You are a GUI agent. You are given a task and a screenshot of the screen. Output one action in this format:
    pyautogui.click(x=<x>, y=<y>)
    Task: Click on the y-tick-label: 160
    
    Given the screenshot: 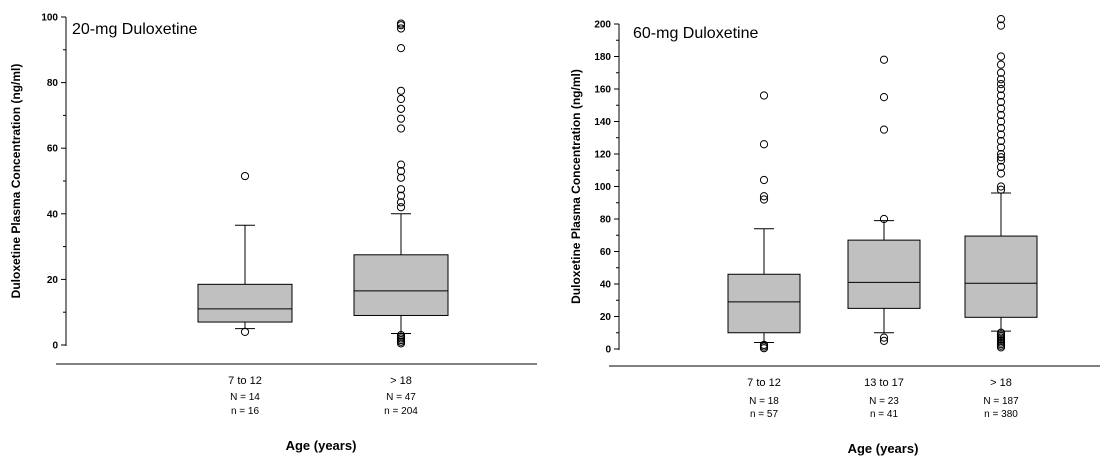 What is the action you would take?
    pyautogui.click(x=602, y=90)
    